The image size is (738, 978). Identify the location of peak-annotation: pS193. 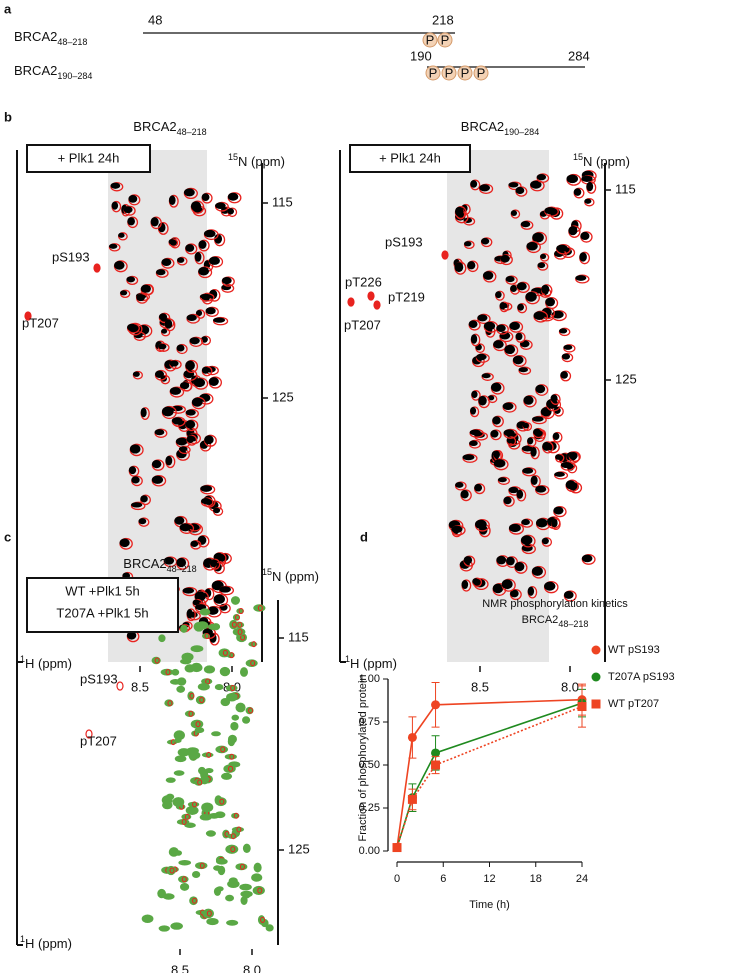
(71, 256).